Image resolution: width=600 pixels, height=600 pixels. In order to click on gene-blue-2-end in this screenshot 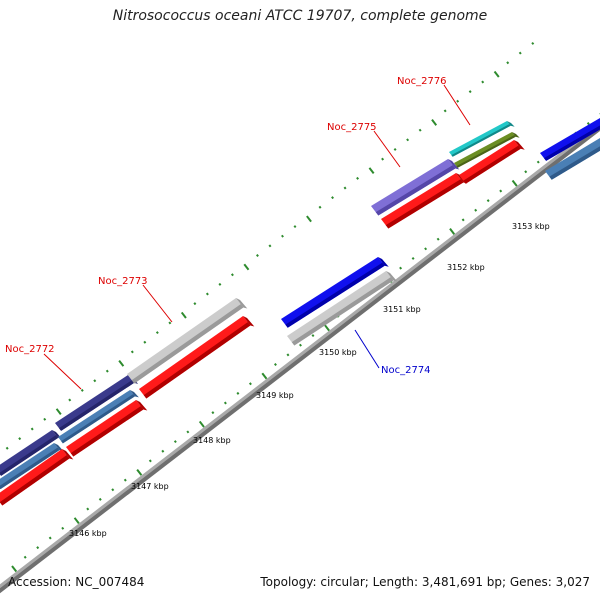, I will do `click(383, 262)`.